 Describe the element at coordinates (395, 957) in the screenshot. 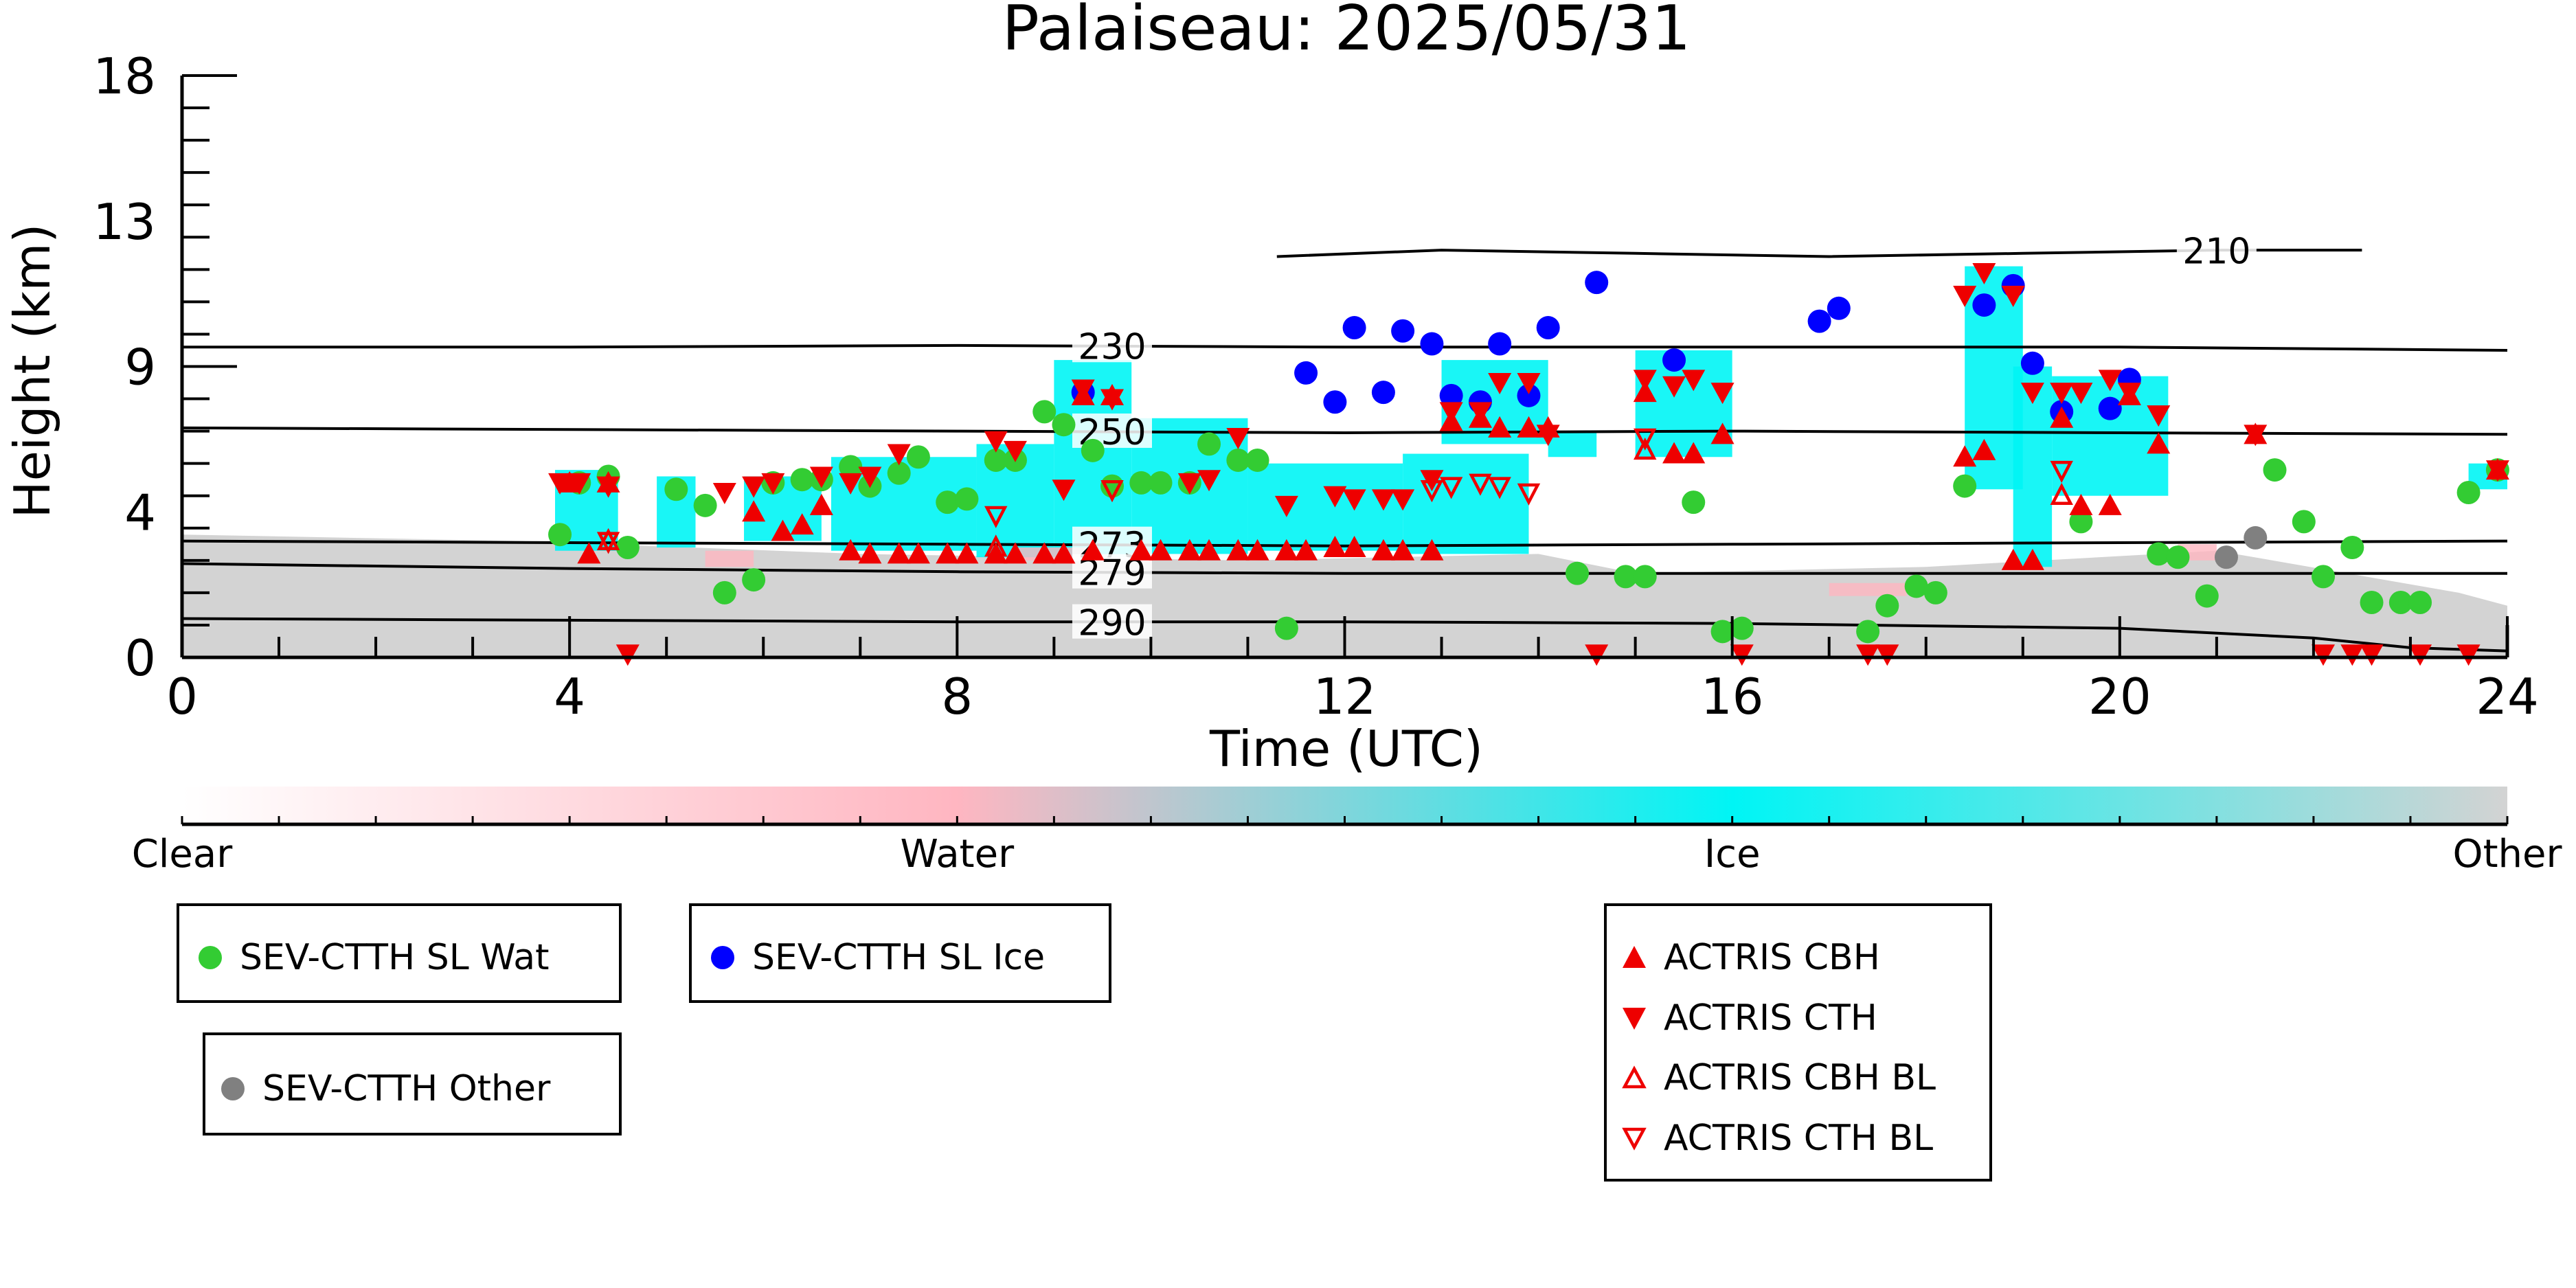

I see `legend-label-sev-wat: SEV-CTTH SL Wat` at that location.